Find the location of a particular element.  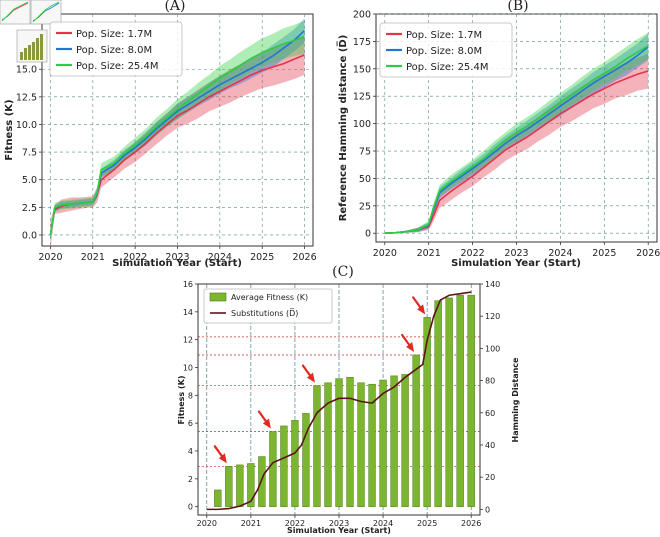

thumbnail-a is located at coordinates (15, 12).